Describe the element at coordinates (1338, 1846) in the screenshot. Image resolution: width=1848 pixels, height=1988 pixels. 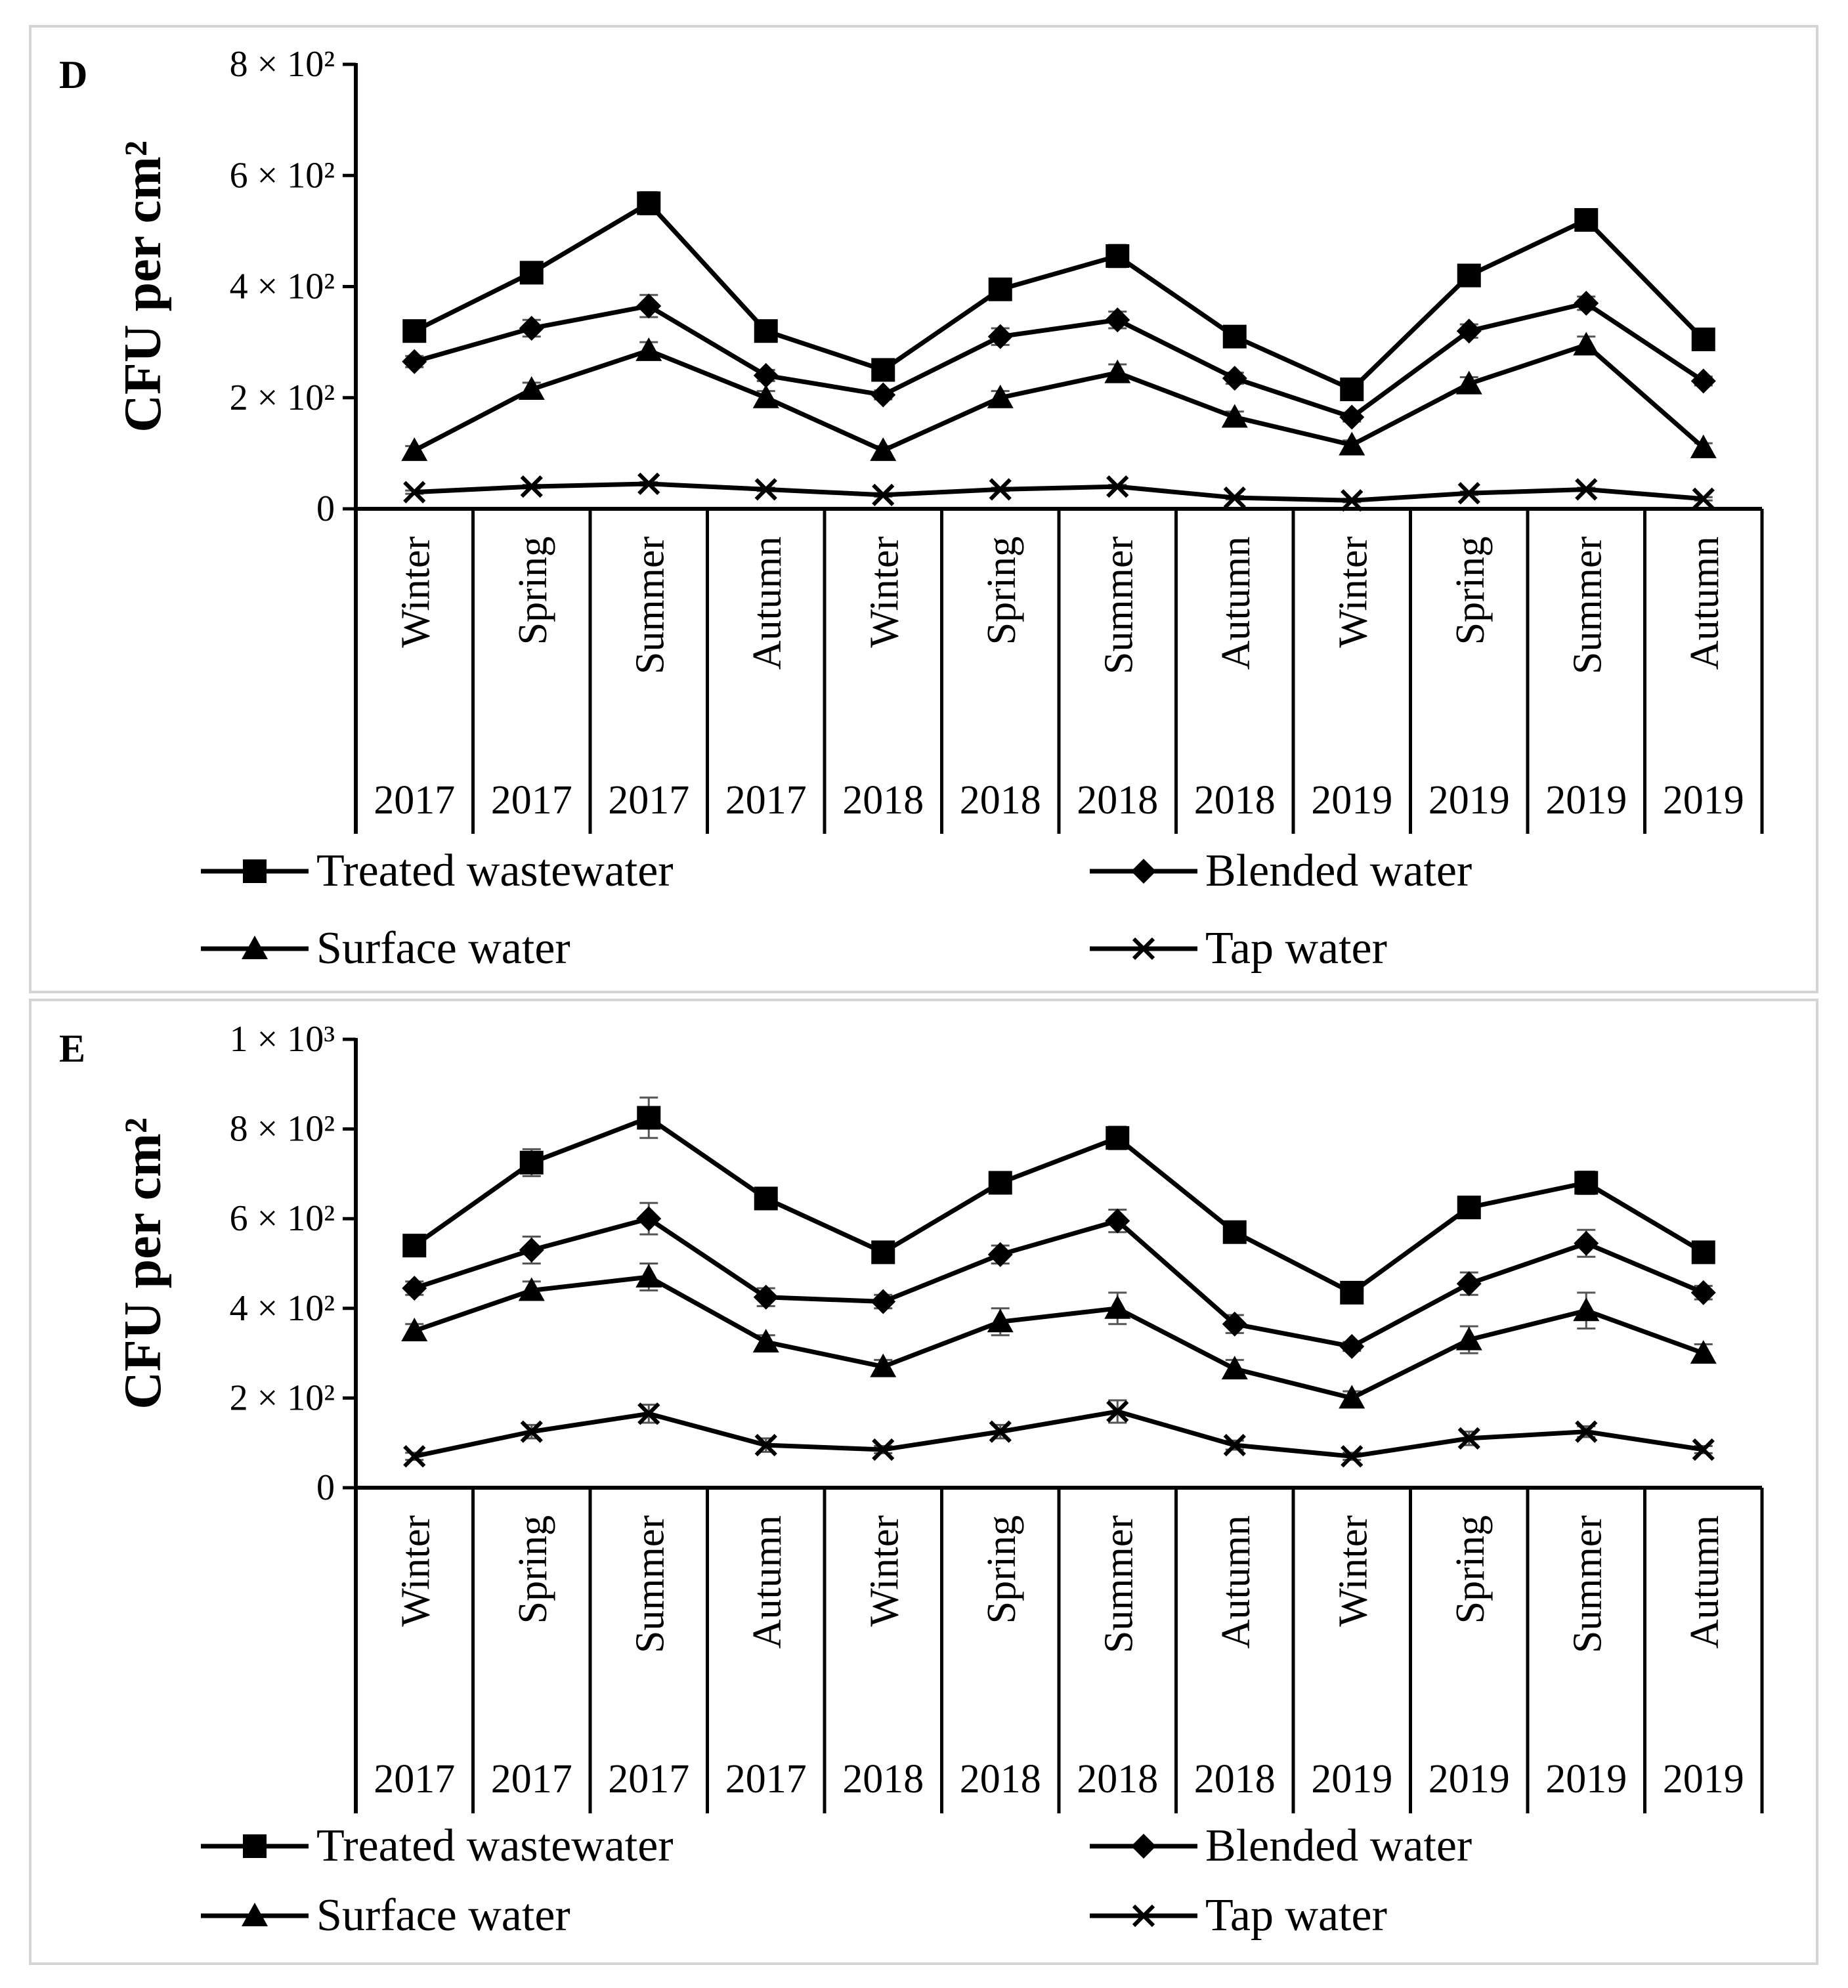
I see `legend-label: Blended water` at that location.